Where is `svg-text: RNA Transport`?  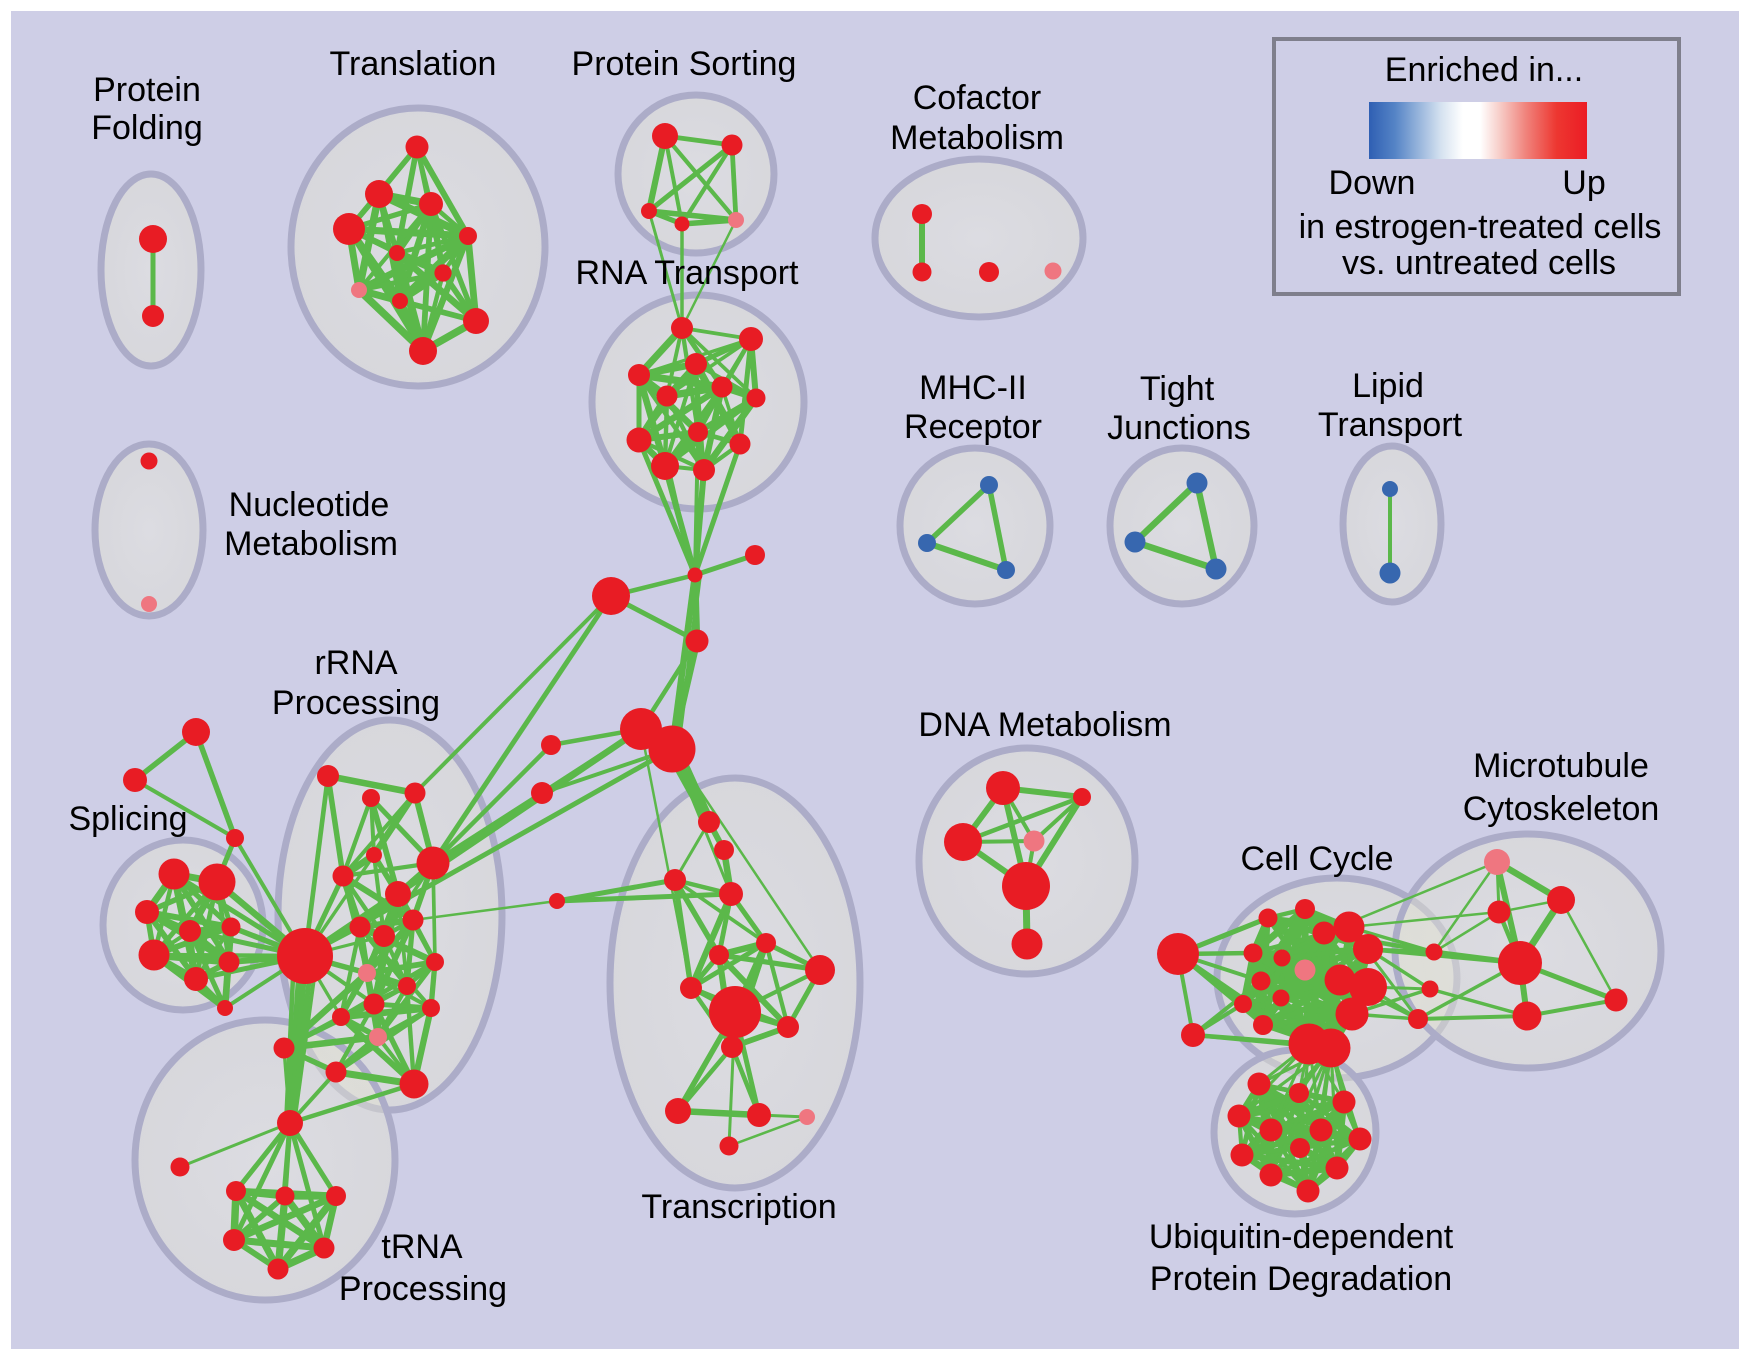 svg-text: RNA Transport is located at coordinates (688, 273).